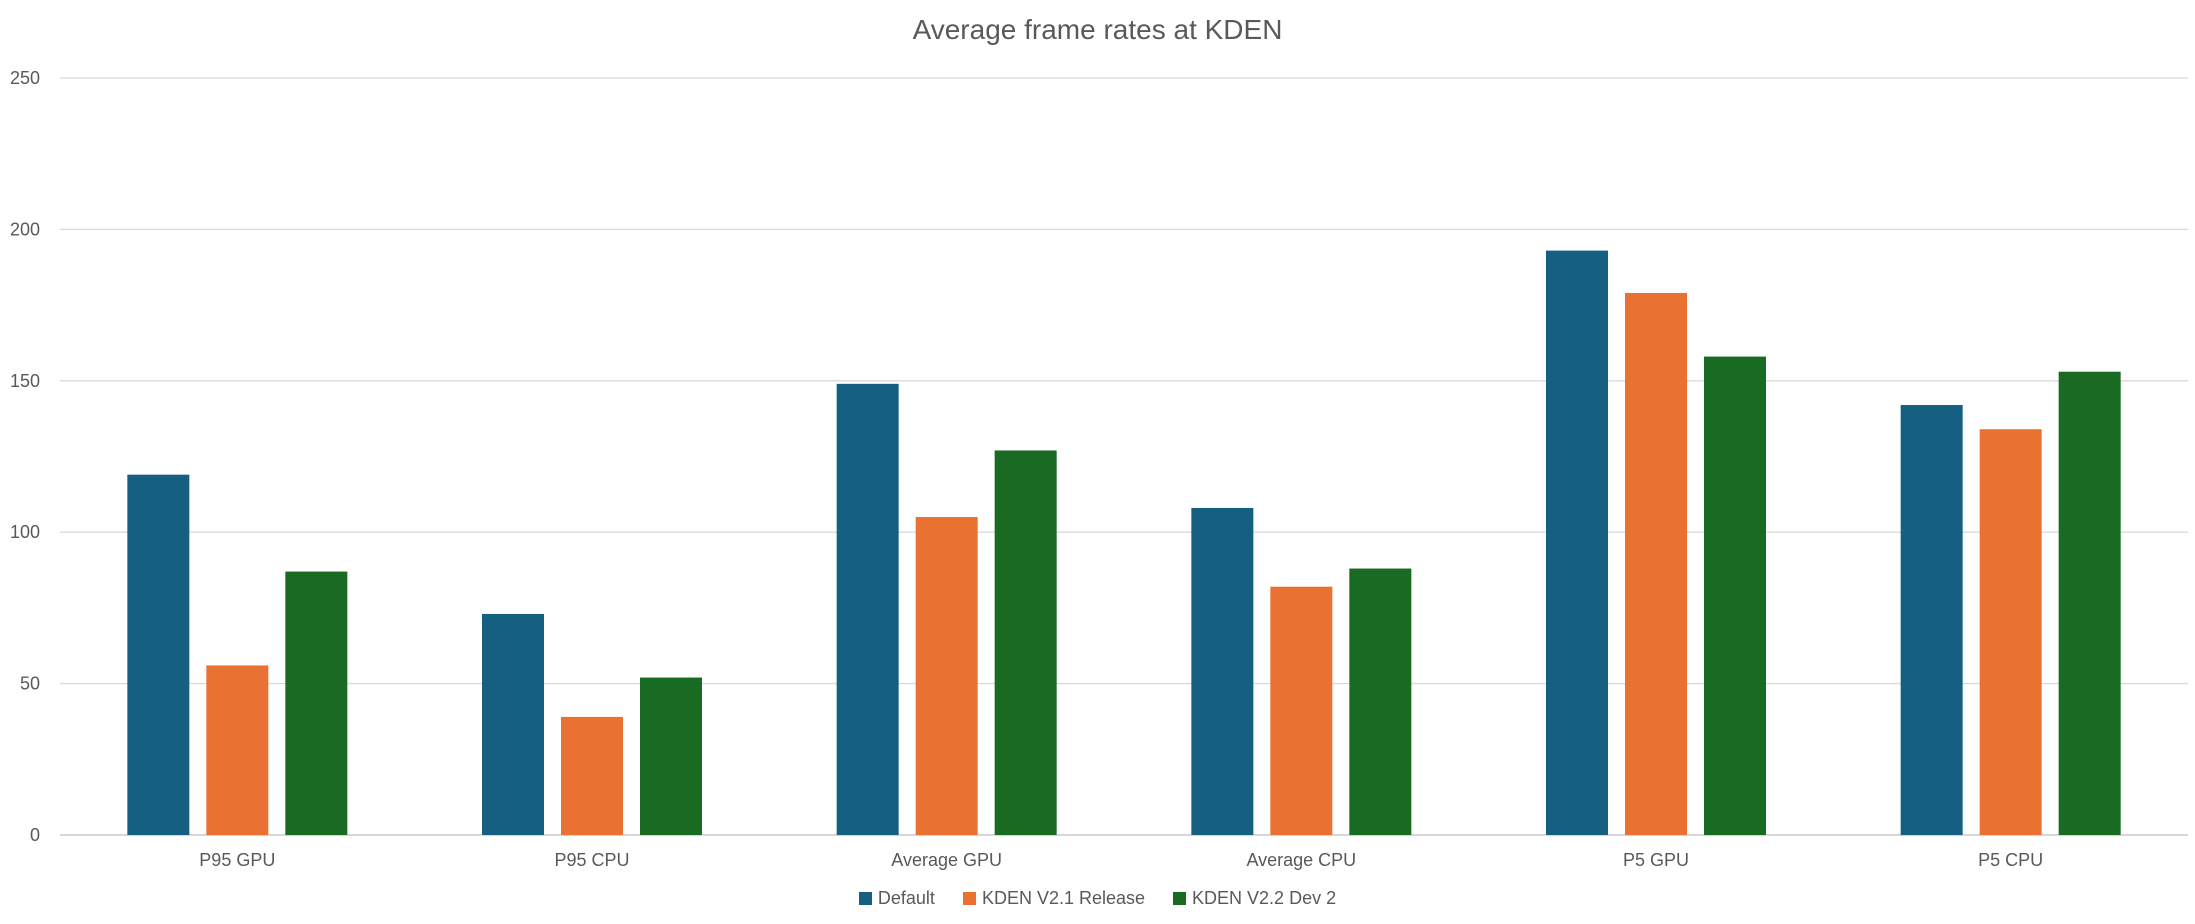 This screenshot has height=924, width=2195. What do you see at coordinates (1301, 860) in the screenshot?
I see `x-tick-label: Average CPU` at bounding box center [1301, 860].